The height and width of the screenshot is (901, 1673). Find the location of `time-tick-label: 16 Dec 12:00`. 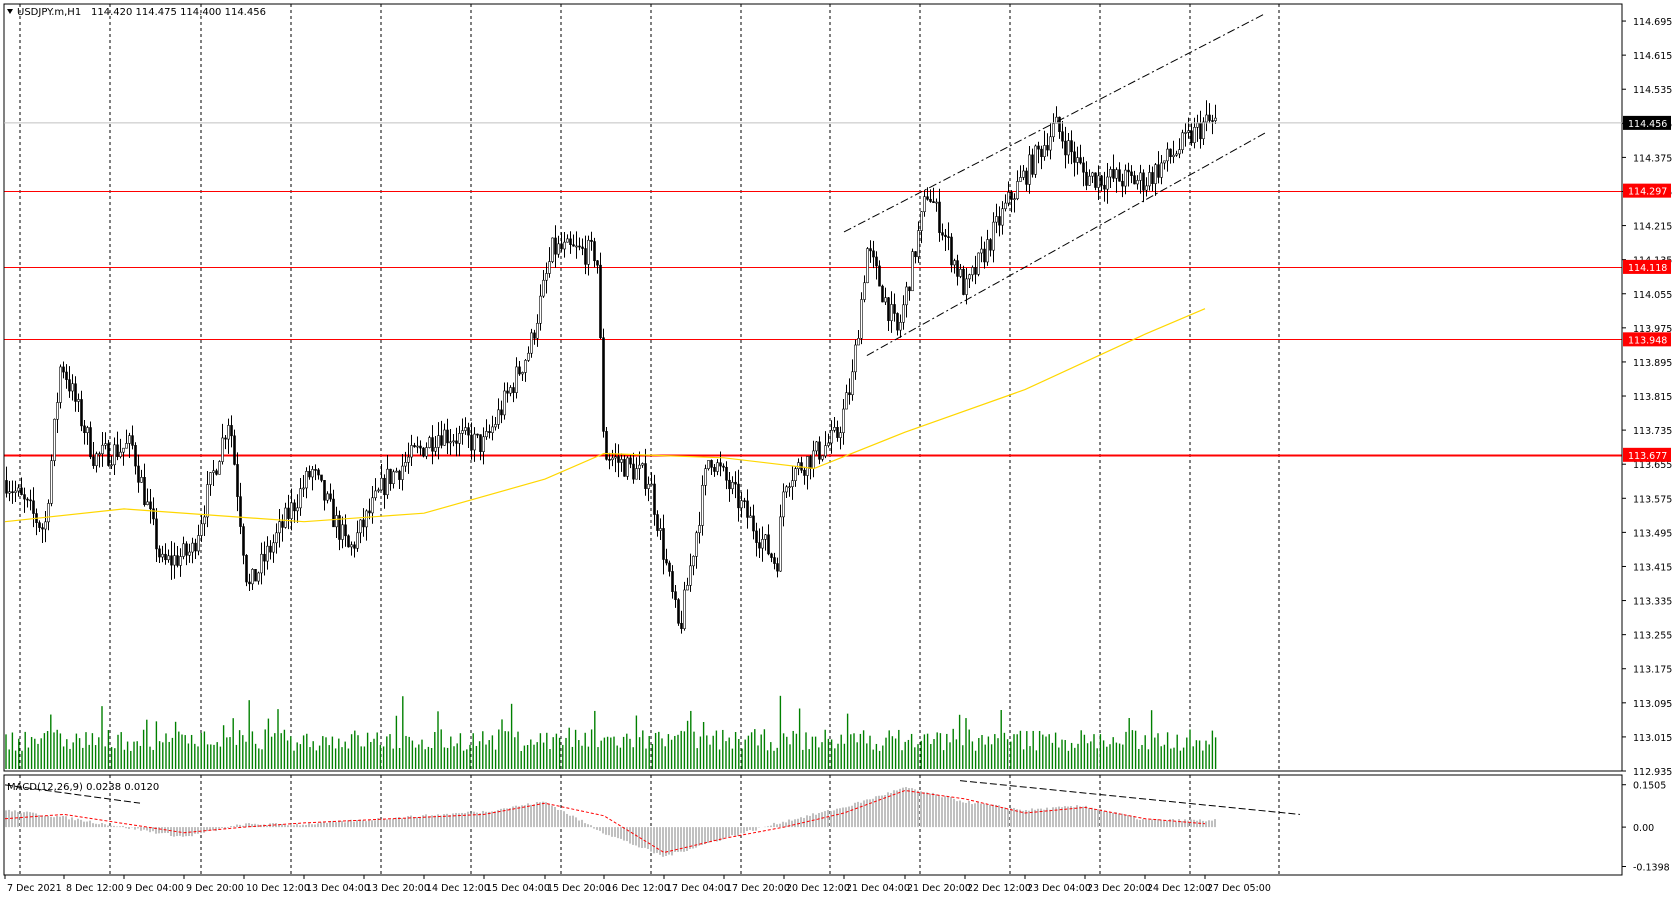

time-tick-label: 16 Dec 12:00 is located at coordinates (638, 888).